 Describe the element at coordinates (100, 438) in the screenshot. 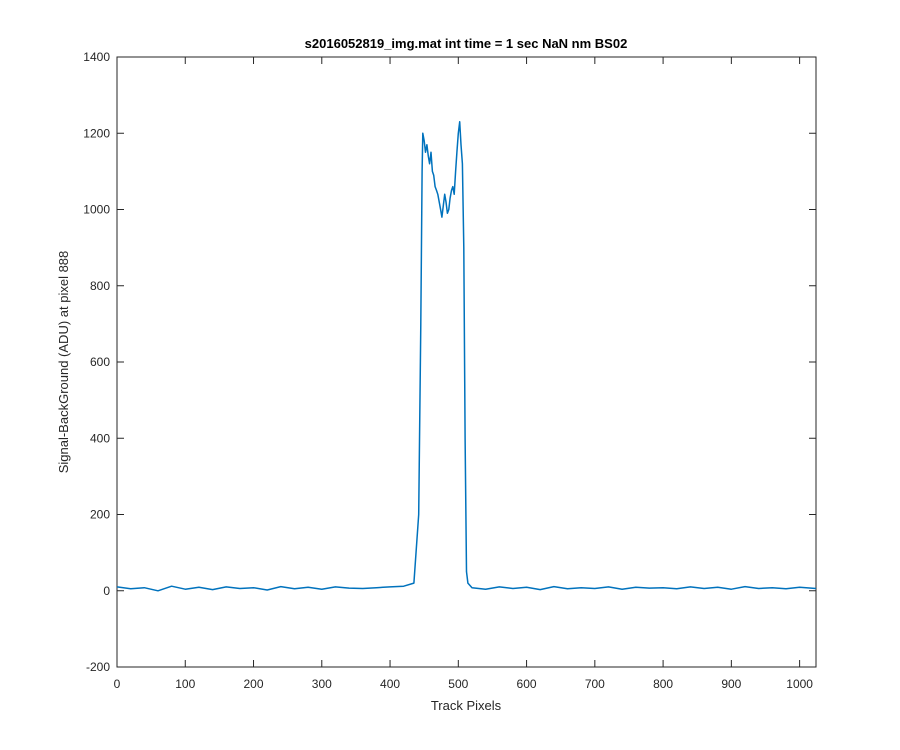

I see `y-tick-label: 400` at that location.